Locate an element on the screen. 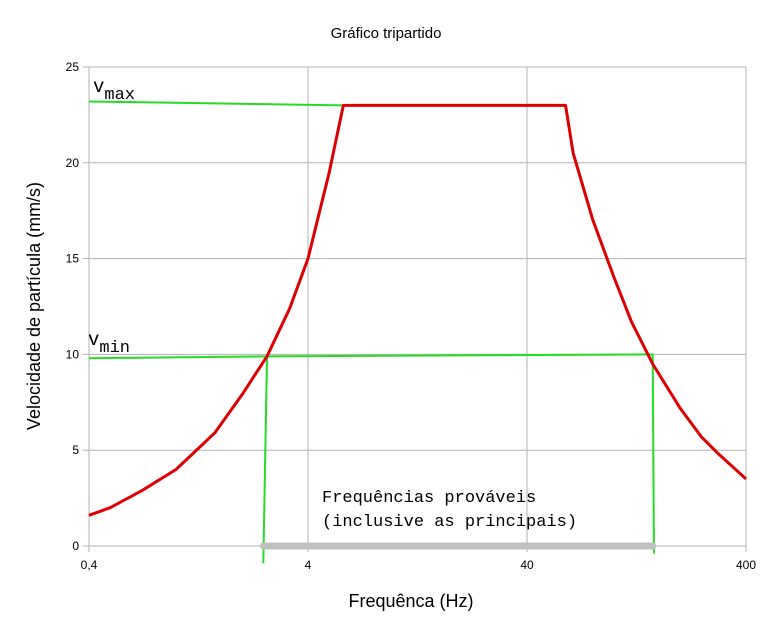 This screenshot has height=632, width=773. y-tick-label: 15 is located at coordinates (73, 259).